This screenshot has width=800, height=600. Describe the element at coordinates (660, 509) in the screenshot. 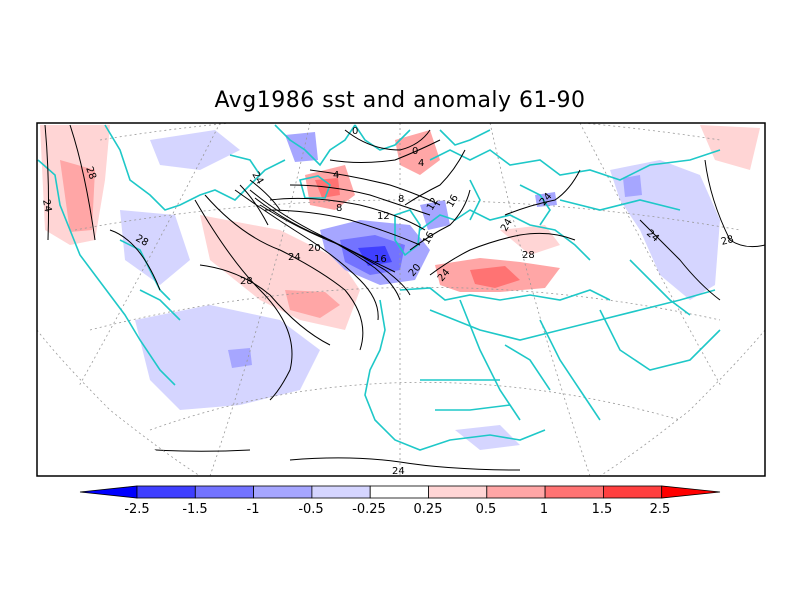

I see `colorbar-tick-label: 2.5` at that location.